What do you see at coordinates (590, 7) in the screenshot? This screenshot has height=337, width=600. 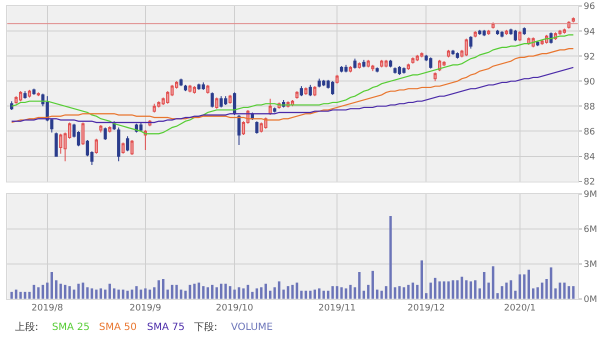 I see `y-tick-label: 96` at bounding box center [590, 7].